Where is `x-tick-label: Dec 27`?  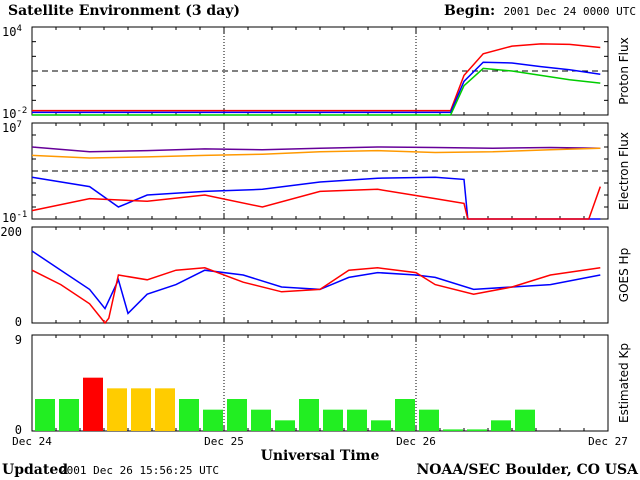
x-tick-label: Dec 27 is located at coordinates (608, 441).